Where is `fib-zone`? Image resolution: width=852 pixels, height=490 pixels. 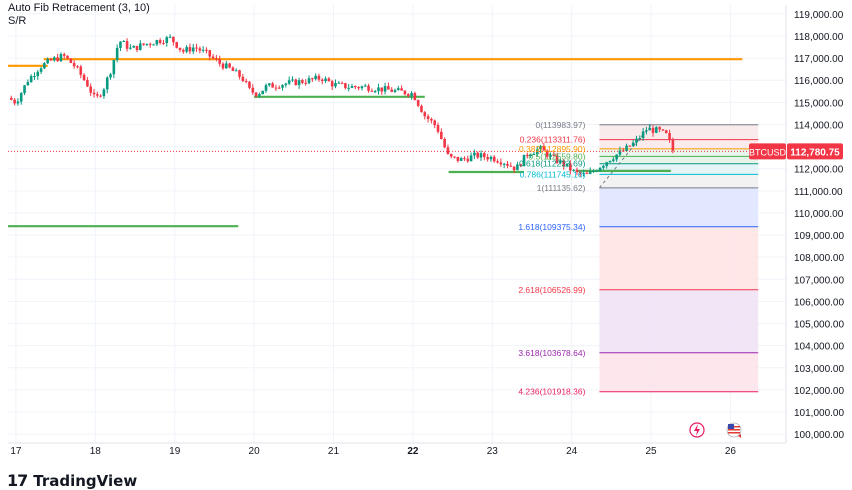
fib-zone is located at coordinates (679, 372).